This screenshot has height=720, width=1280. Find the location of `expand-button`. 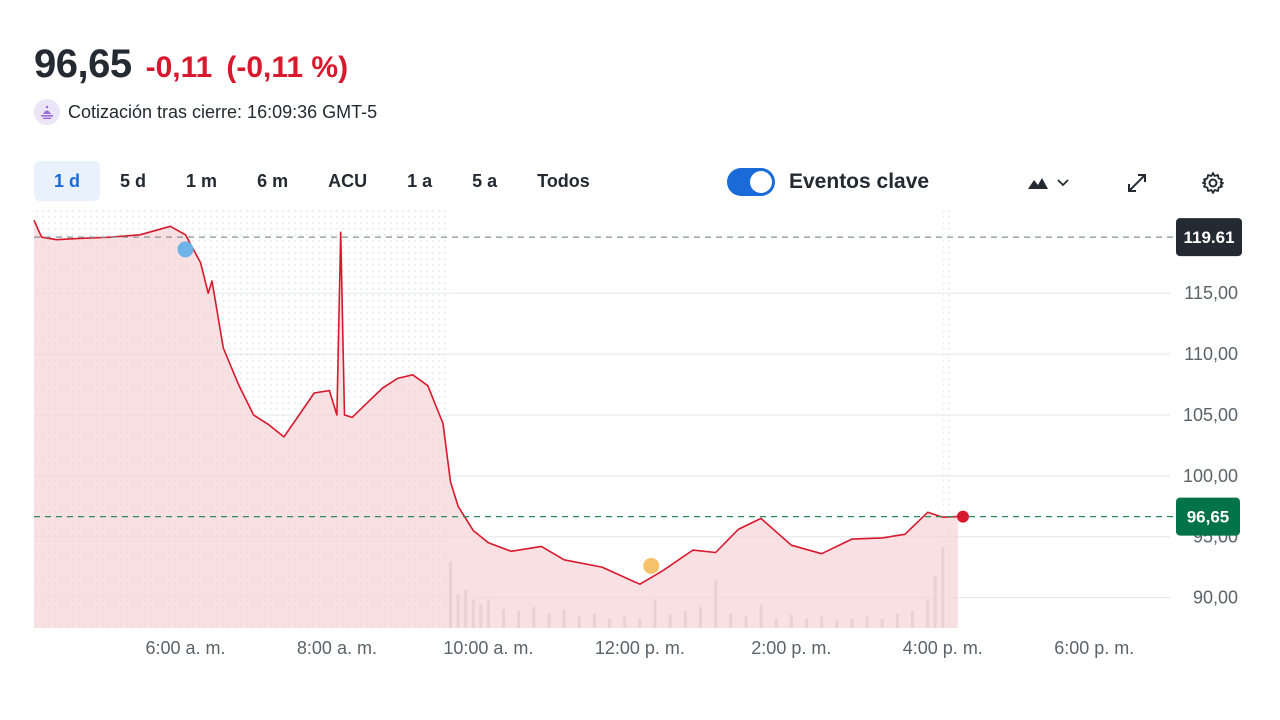

expand-button is located at coordinates (1137, 183).